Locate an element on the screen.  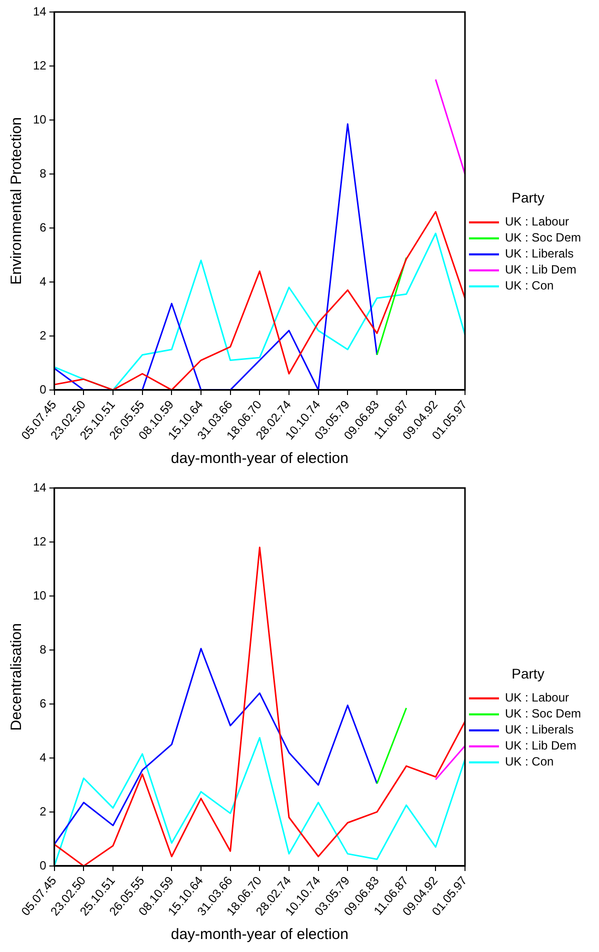
y-axis-title: Decentralisation is located at coordinates (17, 677).